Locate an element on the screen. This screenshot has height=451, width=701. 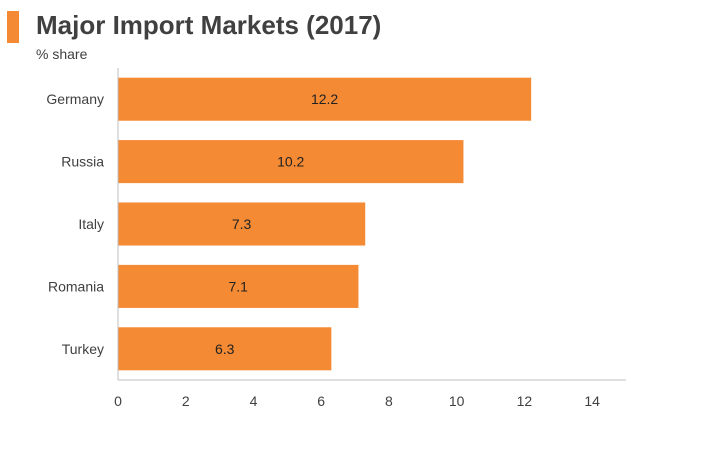
data-label-turkey: 6.3 is located at coordinates (225, 349).